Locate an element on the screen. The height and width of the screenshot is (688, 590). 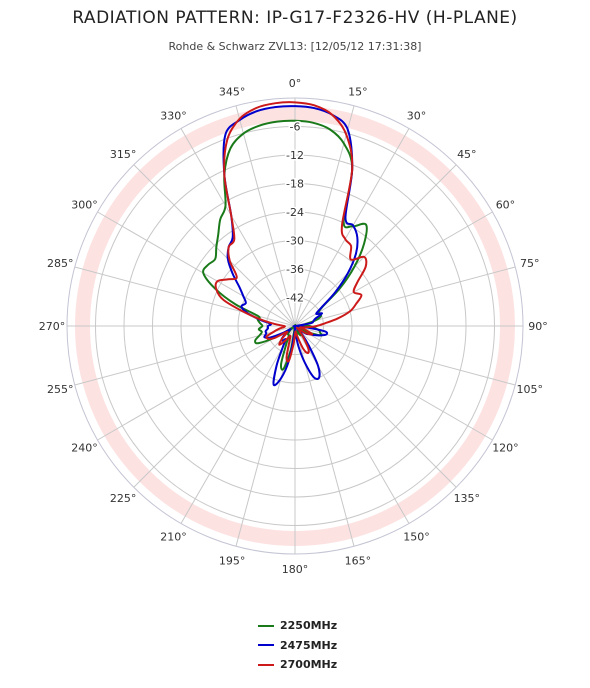
angle-tick-label: 285° is located at coordinates (60, 263).